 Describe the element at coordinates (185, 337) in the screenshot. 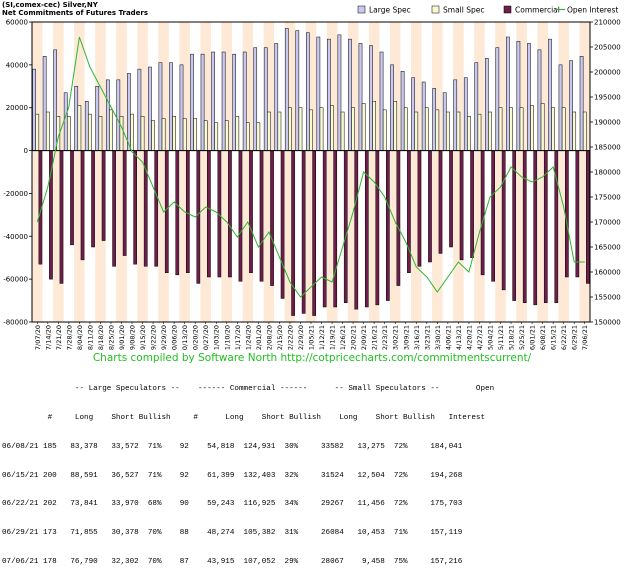

I see `x-tick-label: 10/13/20` at that location.